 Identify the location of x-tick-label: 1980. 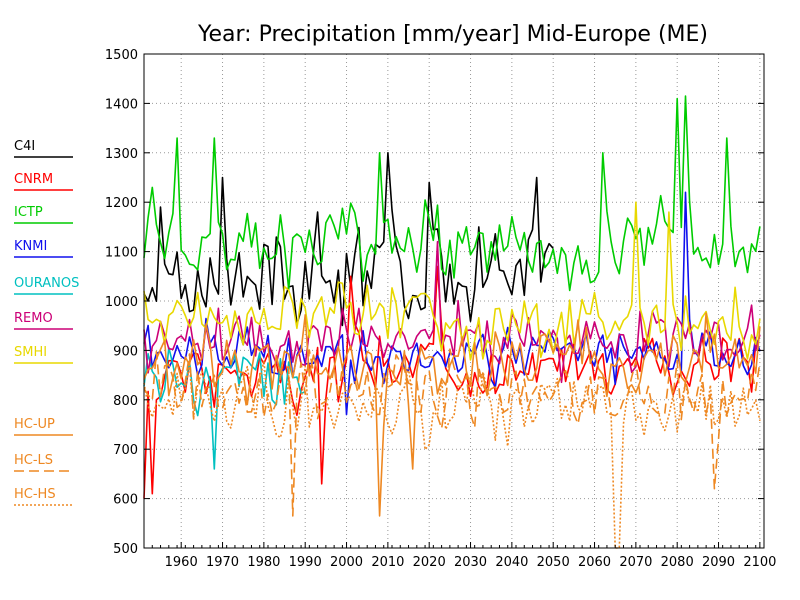
(263, 562).